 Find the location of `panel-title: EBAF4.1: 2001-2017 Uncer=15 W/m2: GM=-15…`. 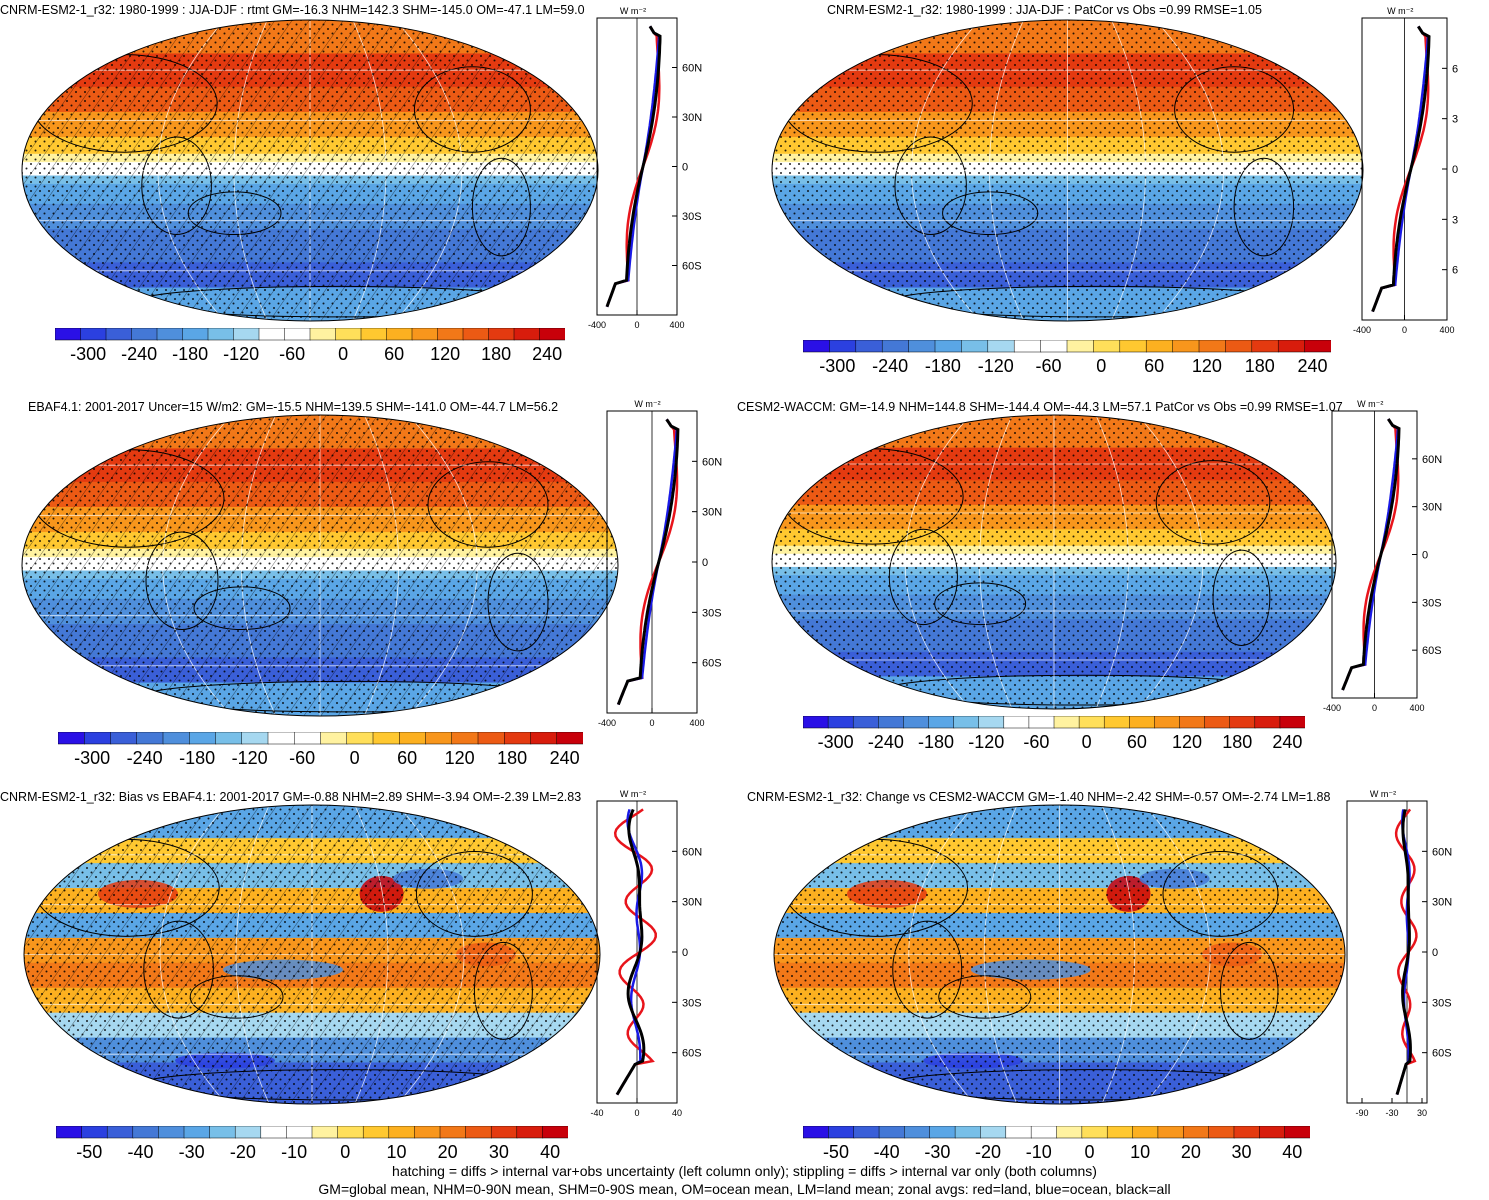

panel-title: EBAF4.1: 2001-2017 Uncer=15 W/m2: GM=-15… is located at coordinates (293, 407).